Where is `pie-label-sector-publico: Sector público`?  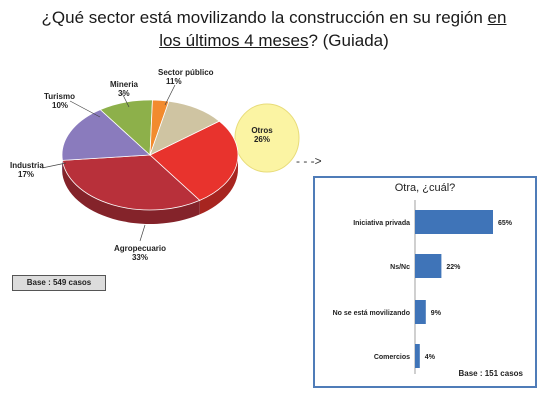 pie-label-sector-publico: Sector público is located at coordinates (186, 72).